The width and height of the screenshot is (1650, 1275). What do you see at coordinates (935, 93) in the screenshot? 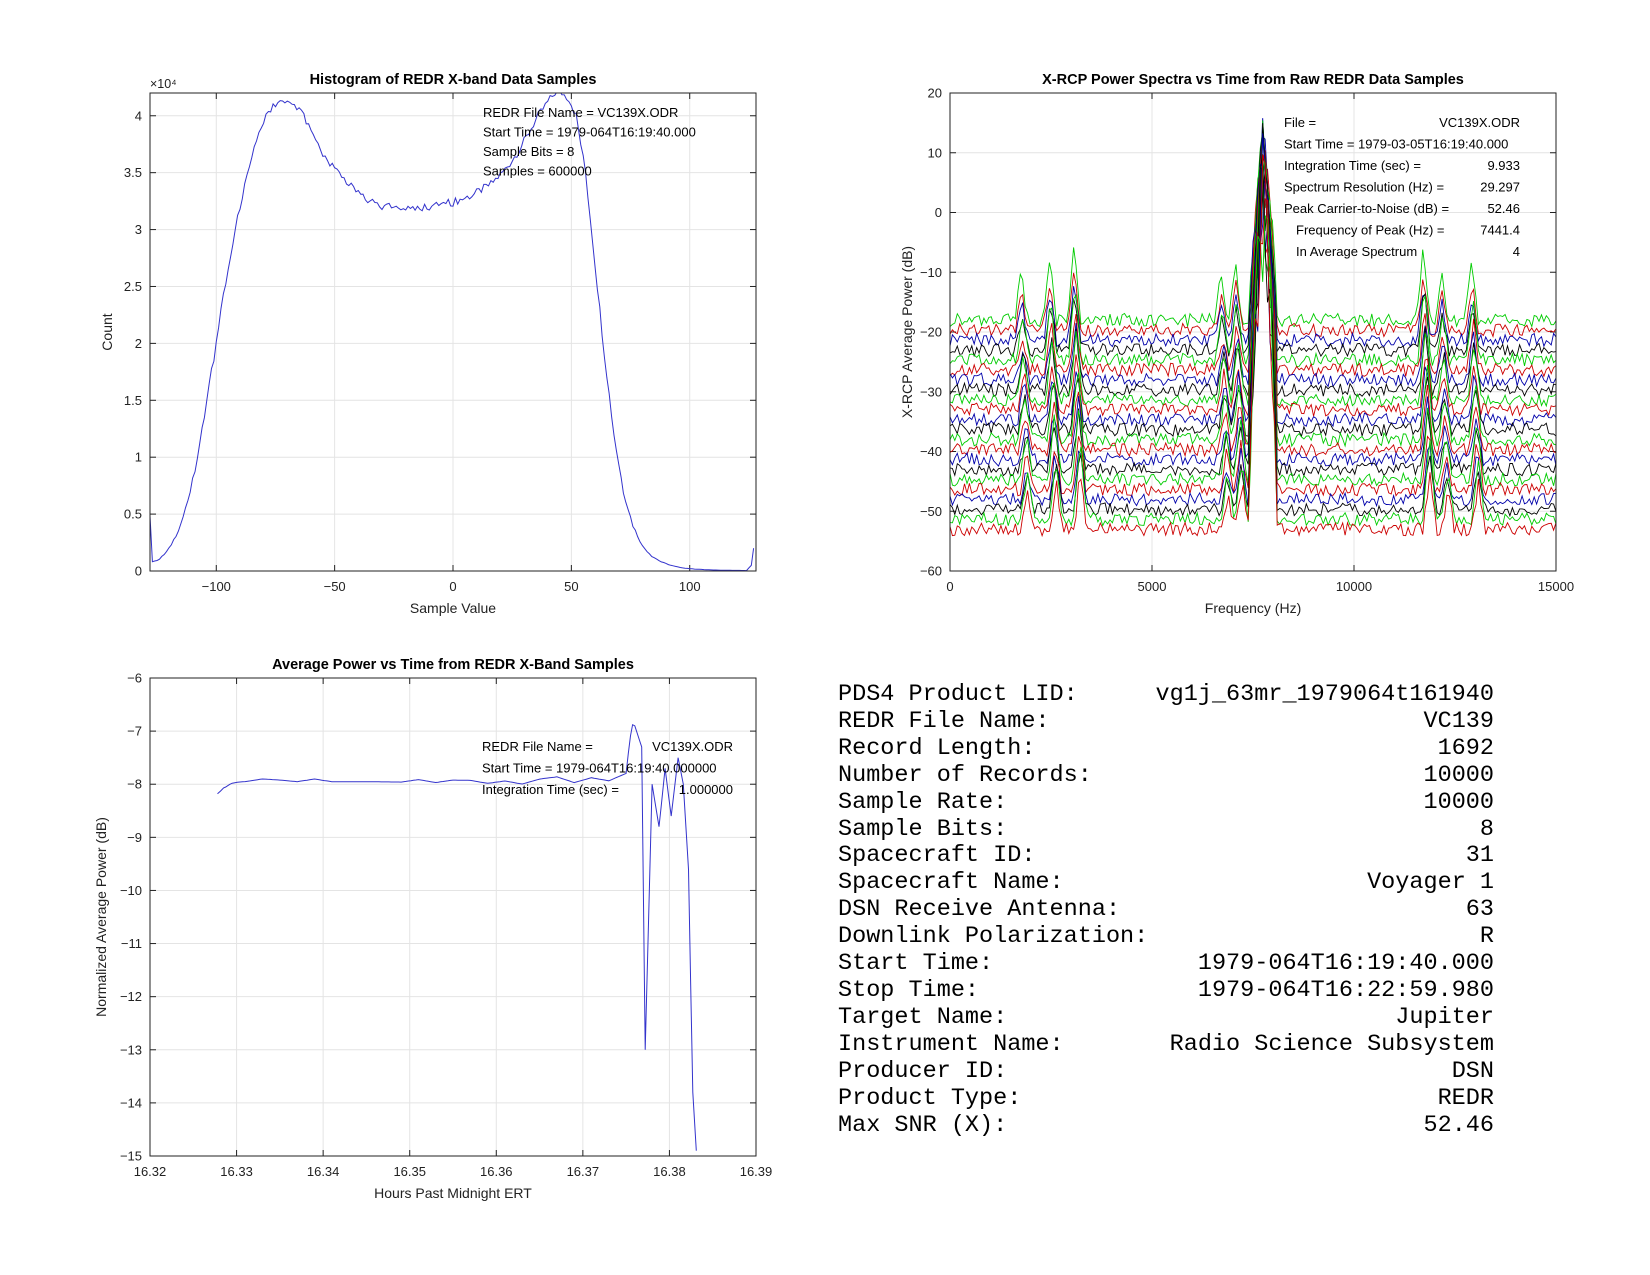
I see `y-tick-label: 20` at bounding box center [935, 93].